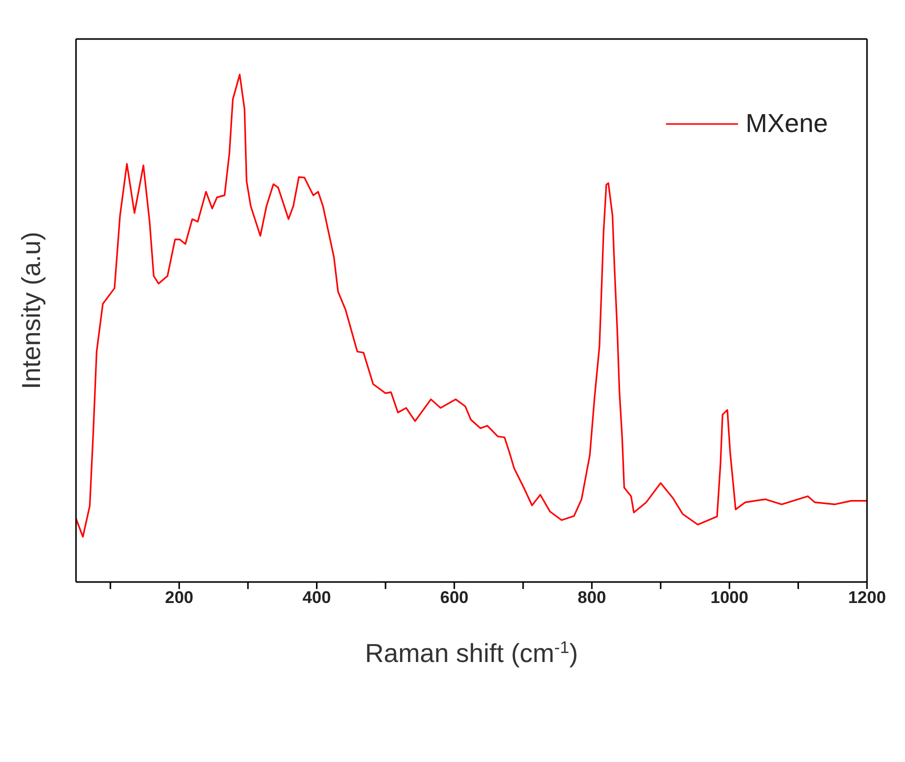 This screenshot has height=762, width=905. I want to click on x-tick-label: 1200, so click(867, 598).